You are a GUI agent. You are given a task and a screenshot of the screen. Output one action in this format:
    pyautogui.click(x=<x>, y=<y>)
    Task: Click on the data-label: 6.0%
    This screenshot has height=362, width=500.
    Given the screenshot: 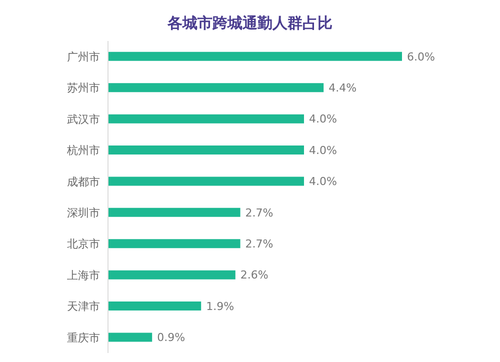 What is the action you would take?
    pyautogui.click(x=421, y=57)
    